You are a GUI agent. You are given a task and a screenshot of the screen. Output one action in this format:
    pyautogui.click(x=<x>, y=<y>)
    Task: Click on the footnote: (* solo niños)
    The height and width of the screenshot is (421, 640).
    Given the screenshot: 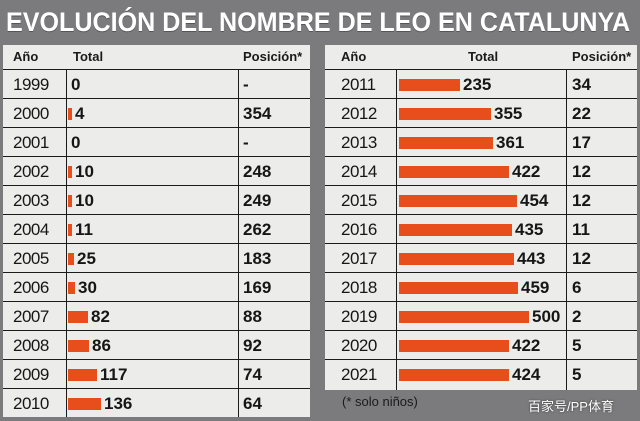 What is the action you would take?
    pyautogui.click(x=380, y=401)
    